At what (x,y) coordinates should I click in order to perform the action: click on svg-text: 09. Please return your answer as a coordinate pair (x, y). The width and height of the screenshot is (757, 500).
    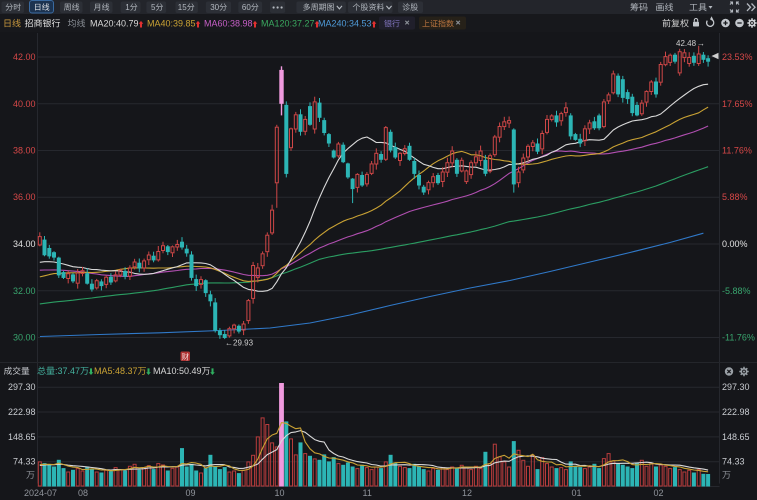
    Looking at the image, I should click on (191, 493).